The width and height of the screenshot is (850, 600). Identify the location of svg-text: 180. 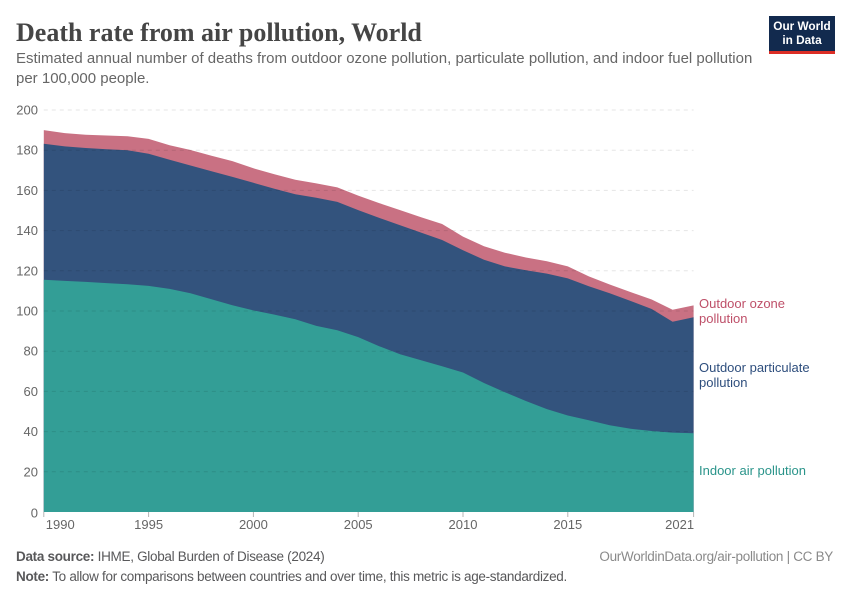
(27, 150).